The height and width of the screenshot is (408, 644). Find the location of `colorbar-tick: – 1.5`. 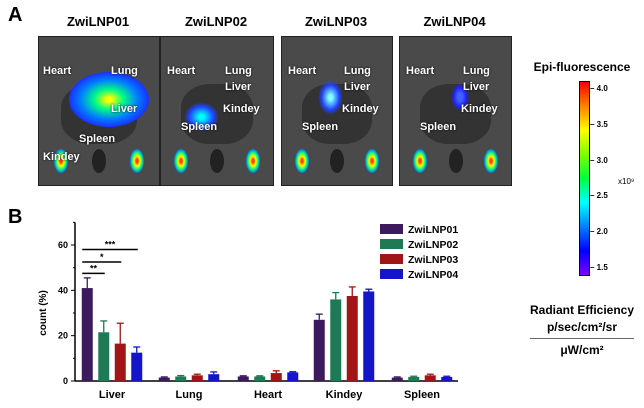

colorbar-tick: – 1.5 is located at coordinates (599, 267).